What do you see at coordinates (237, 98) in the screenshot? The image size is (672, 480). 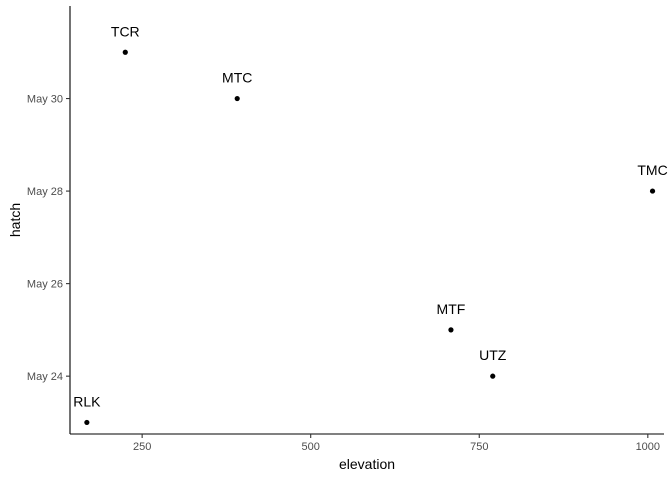 I see `data-point-mtc` at bounding box center [237, 98].